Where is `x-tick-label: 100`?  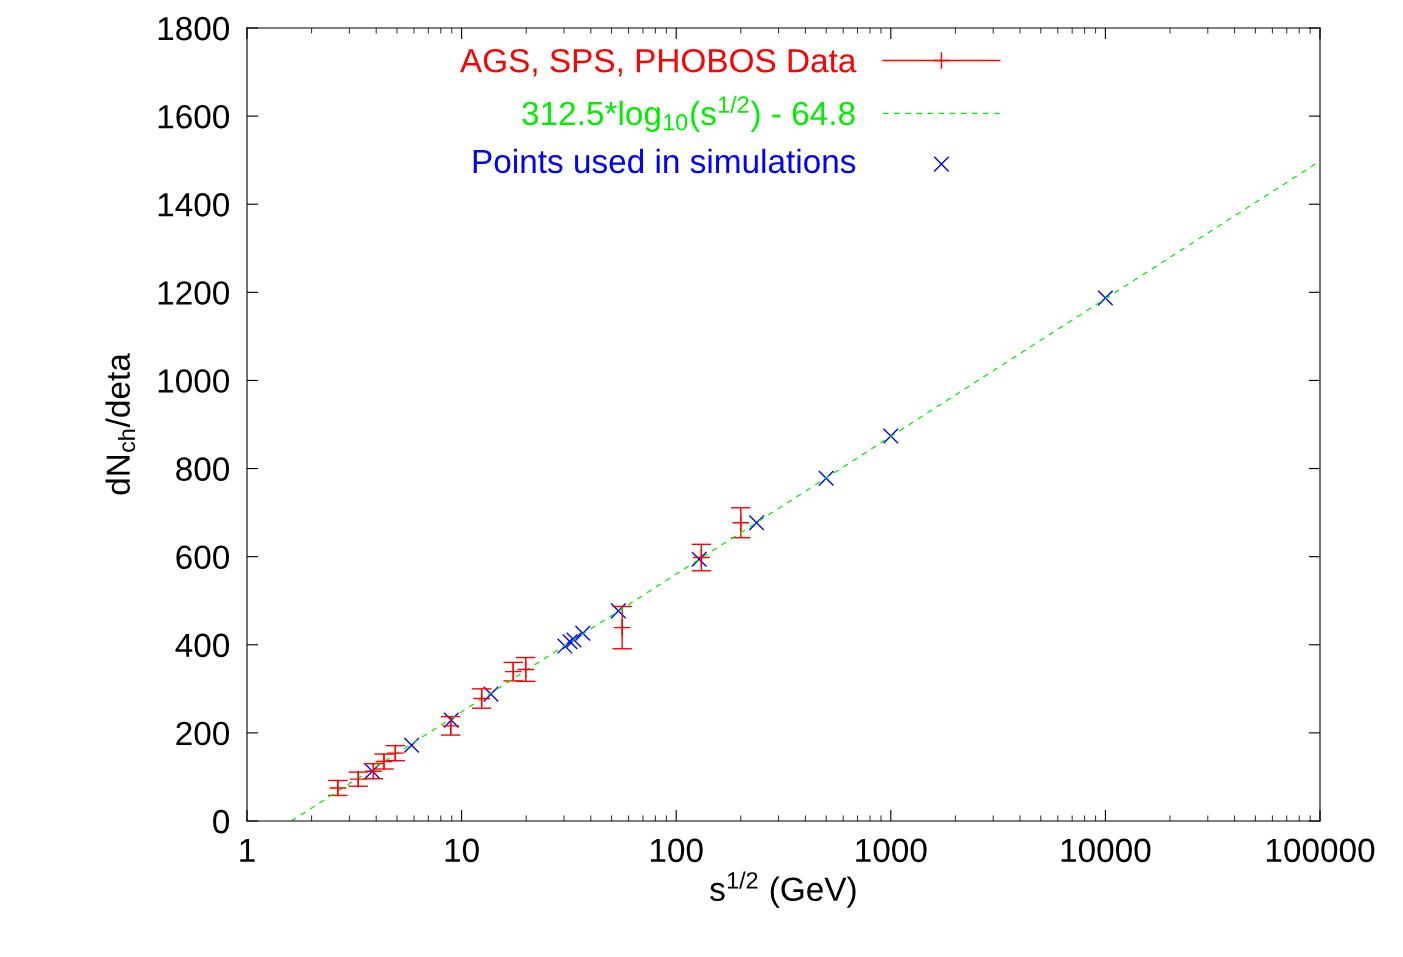 x-tick-label: 100 is located at coordinates (676, 850).